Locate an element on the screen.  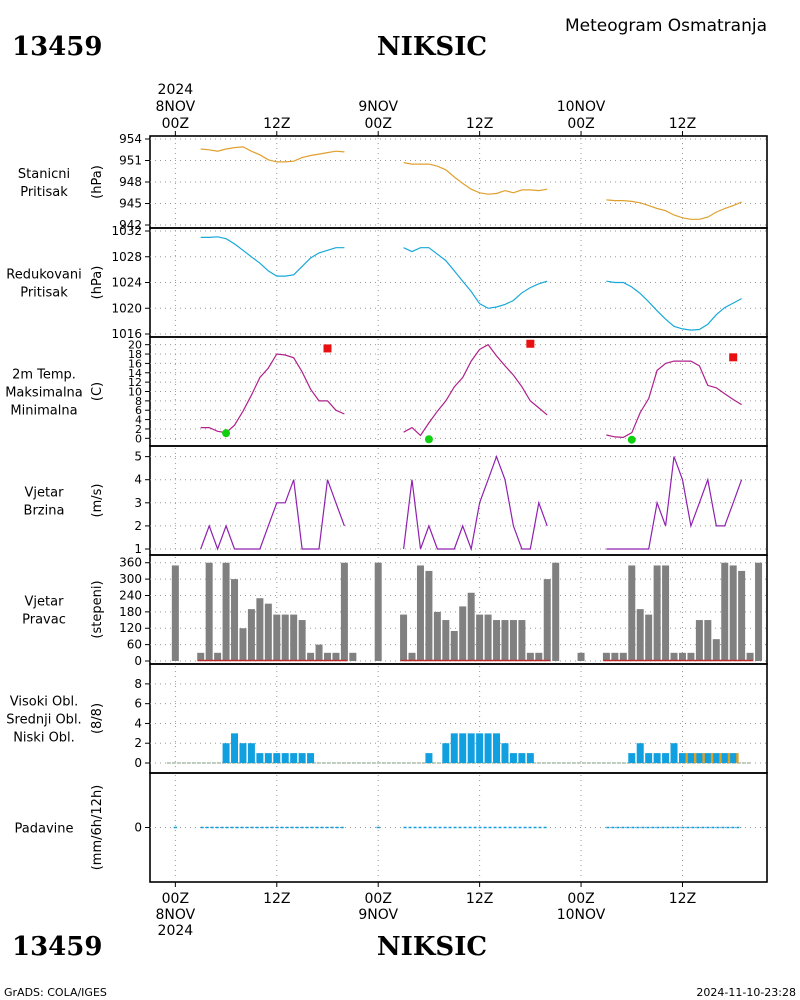
station_pressure-ytick-label: 954 is located at coordinates (130, 139).